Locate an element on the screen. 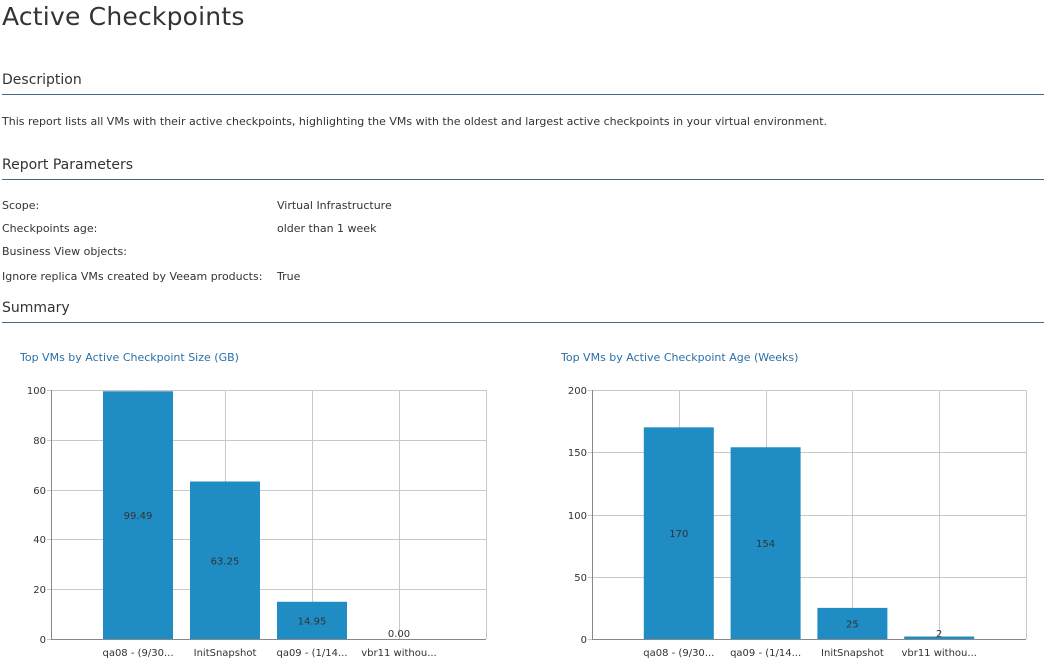 The width and height of the screenshot is (1060, 671). param-label: Scope: is located at coordinates (21, 205).